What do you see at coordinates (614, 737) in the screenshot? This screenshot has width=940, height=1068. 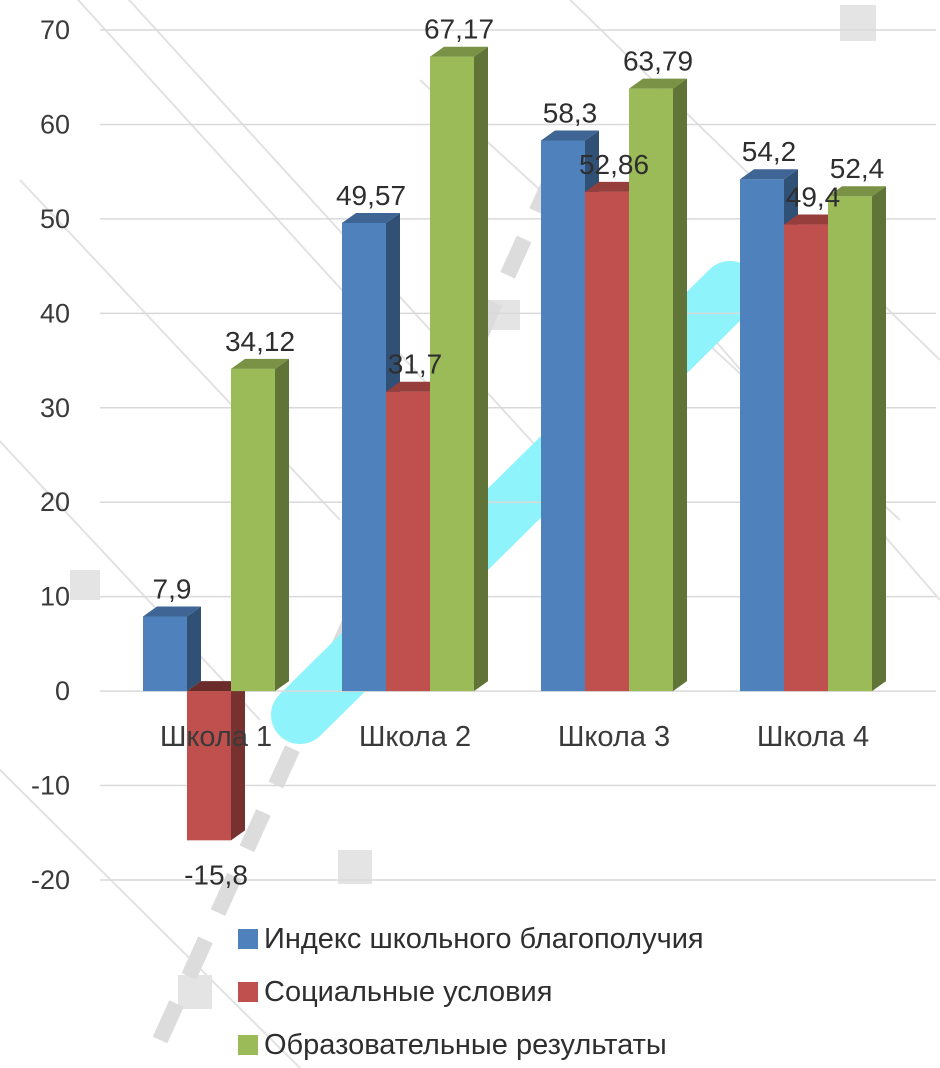 I see `x-category-label: Школа 3` at bounding box center [614, 737].